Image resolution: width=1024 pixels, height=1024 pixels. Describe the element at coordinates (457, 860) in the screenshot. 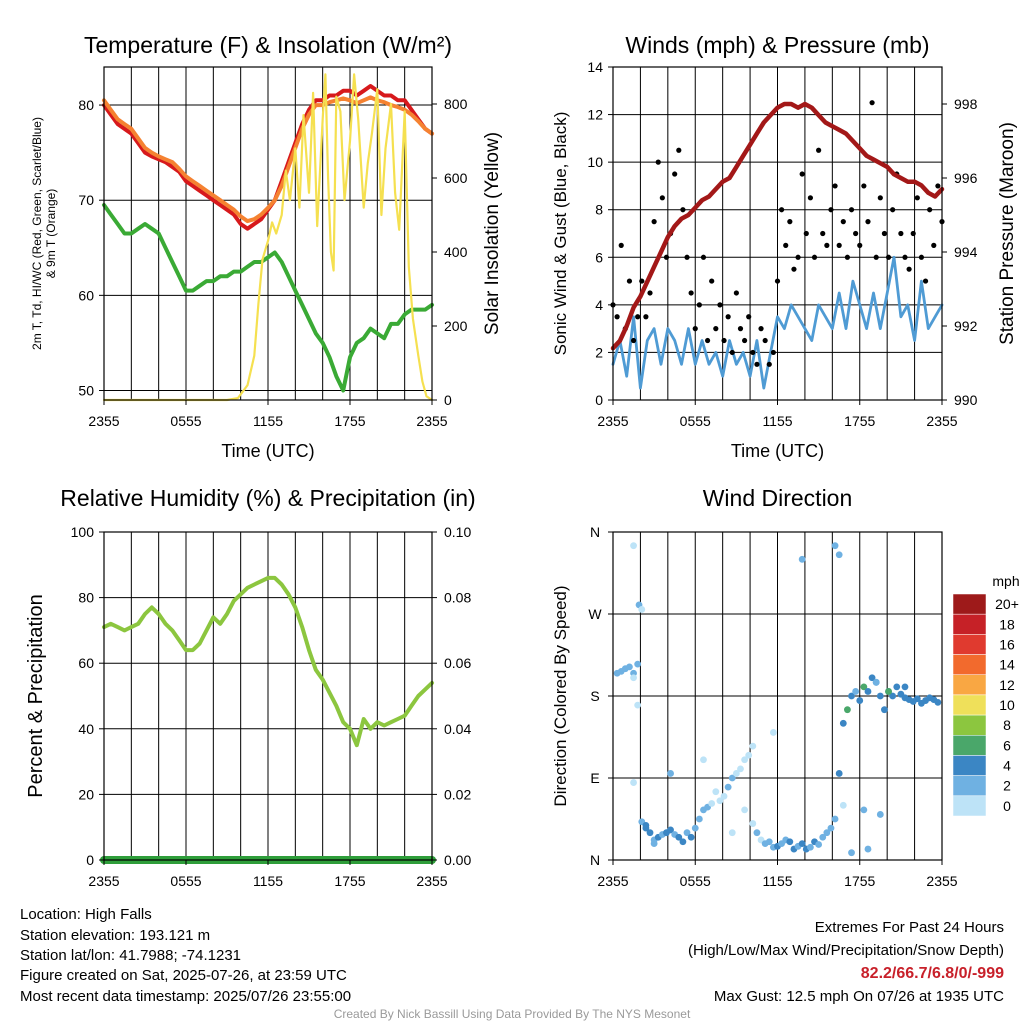

I see `y-tick-label-right: 0.00` at that location.